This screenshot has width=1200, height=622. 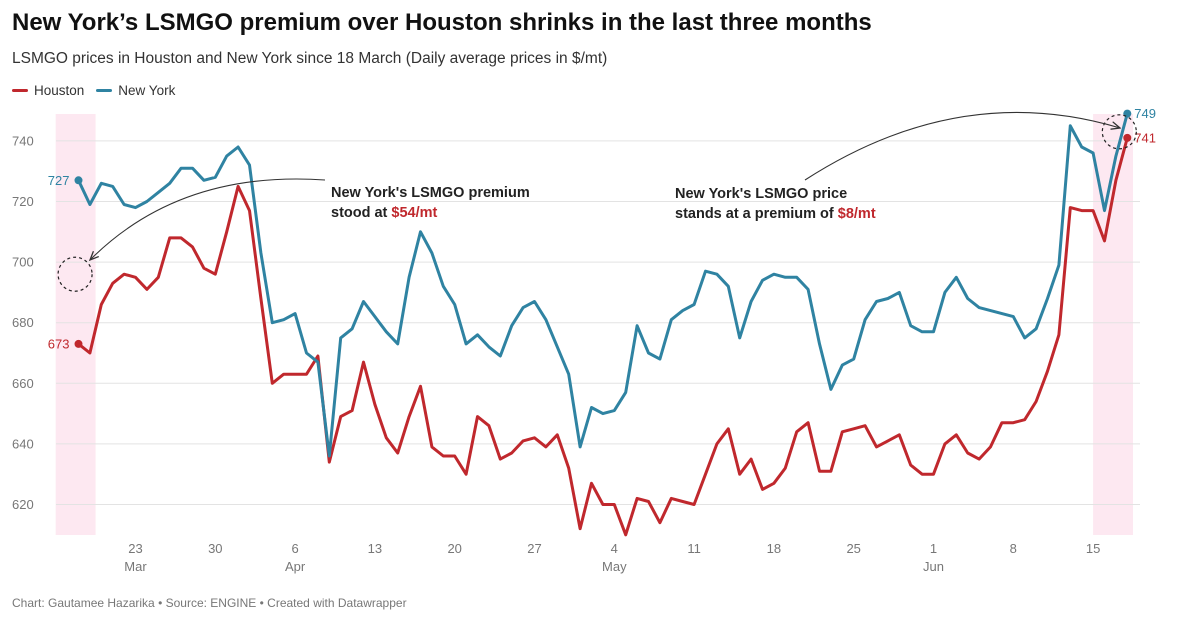 I want to click on series-point-houston-start, so click(x=78, y=343).